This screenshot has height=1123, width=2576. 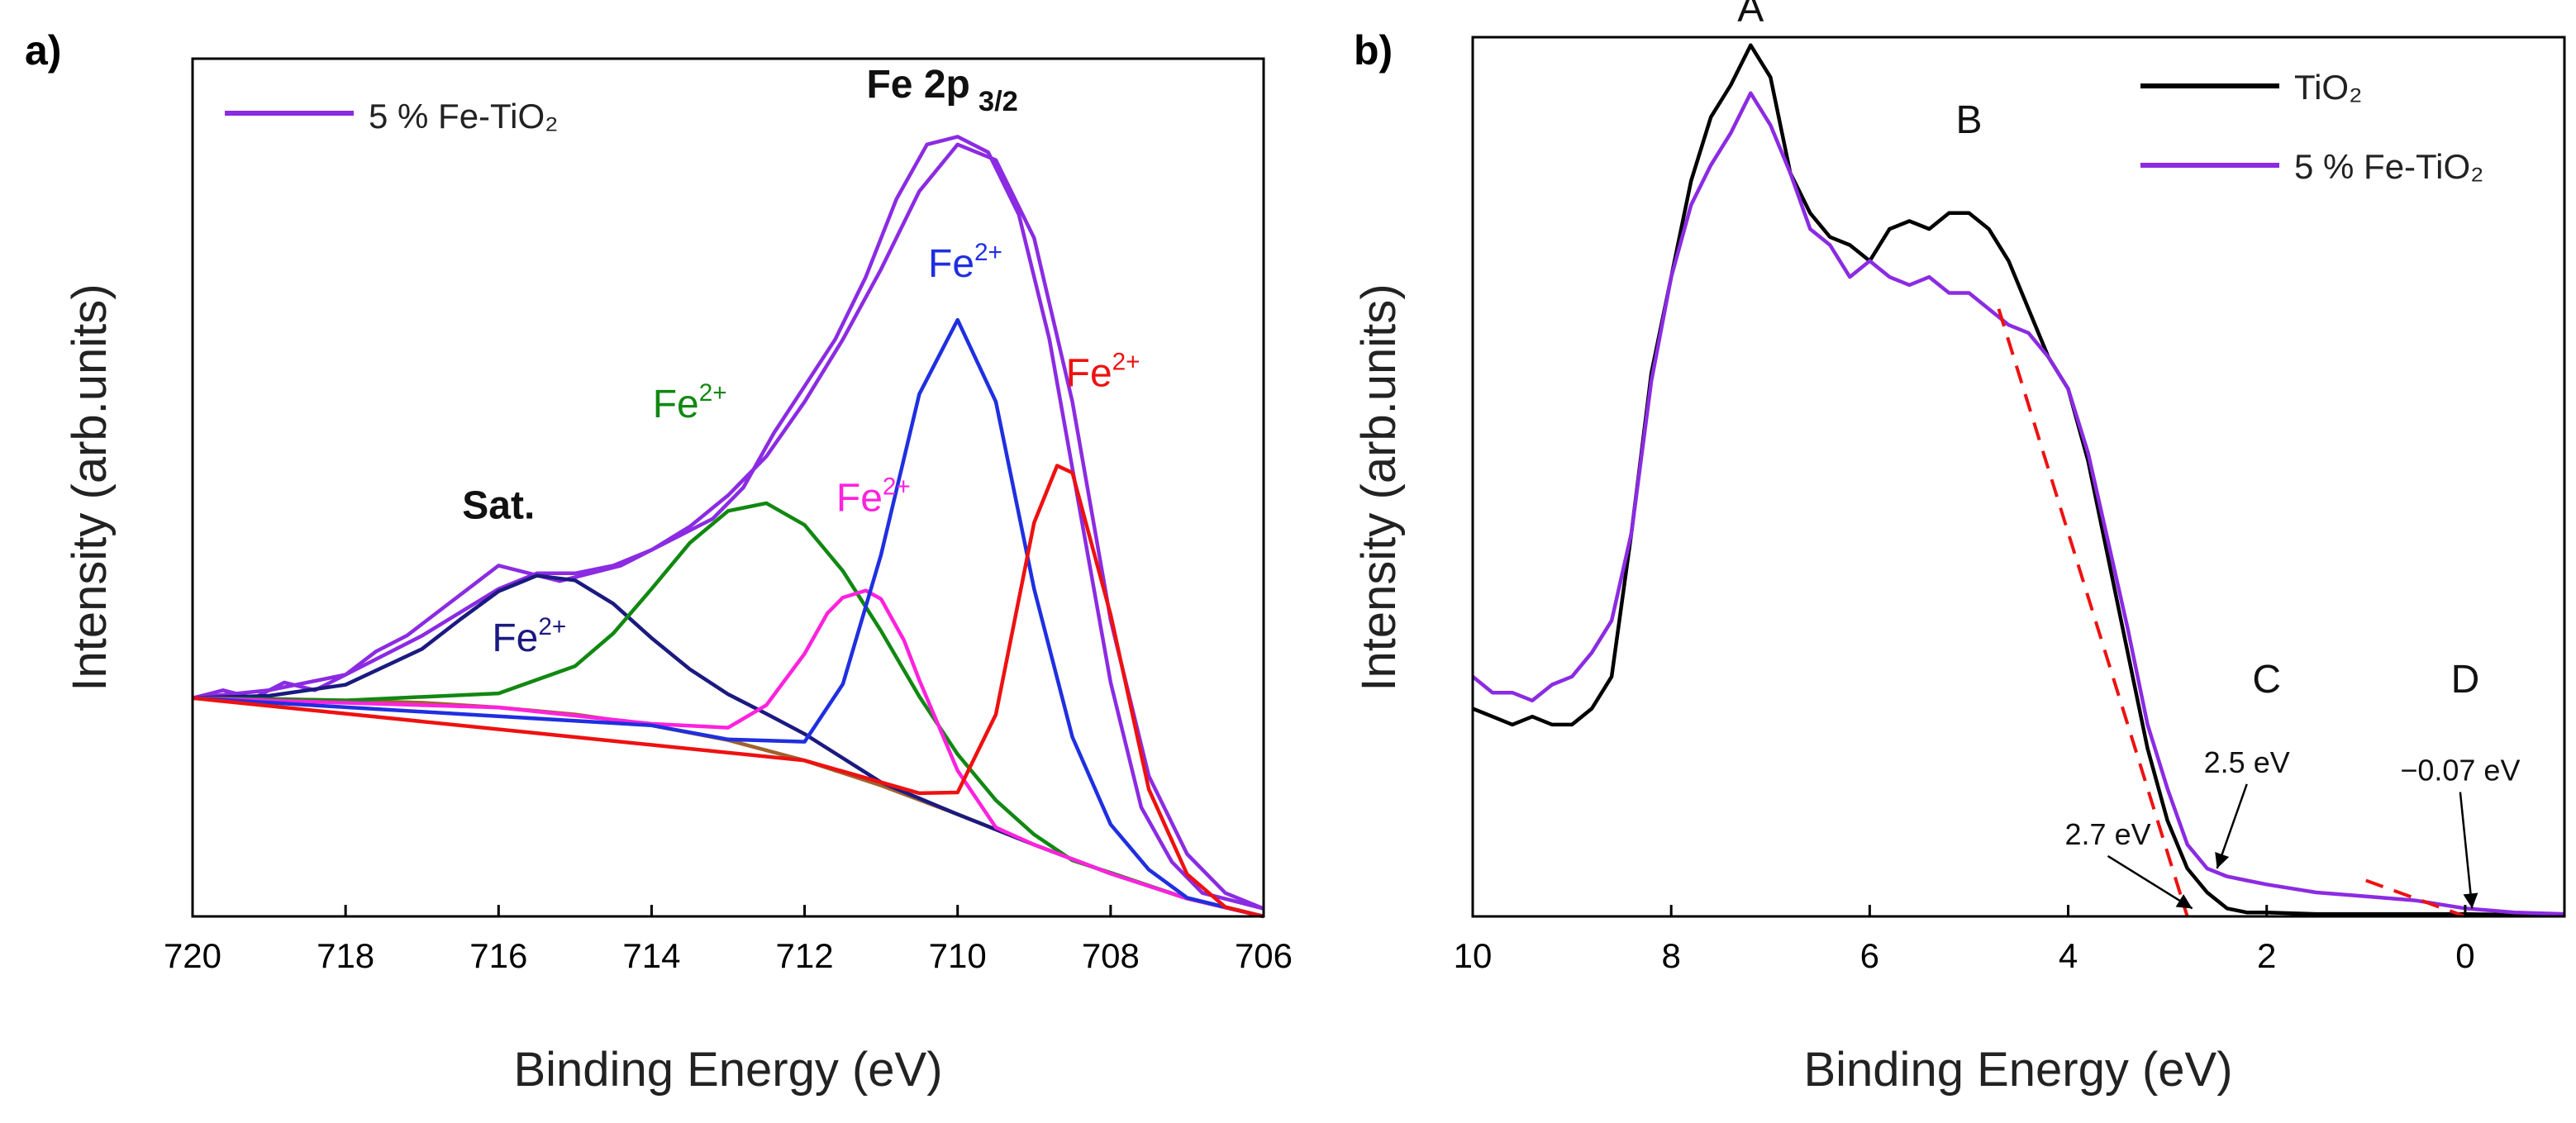 I want to click on x-tick-label: 710, so click(x=958, y=956).